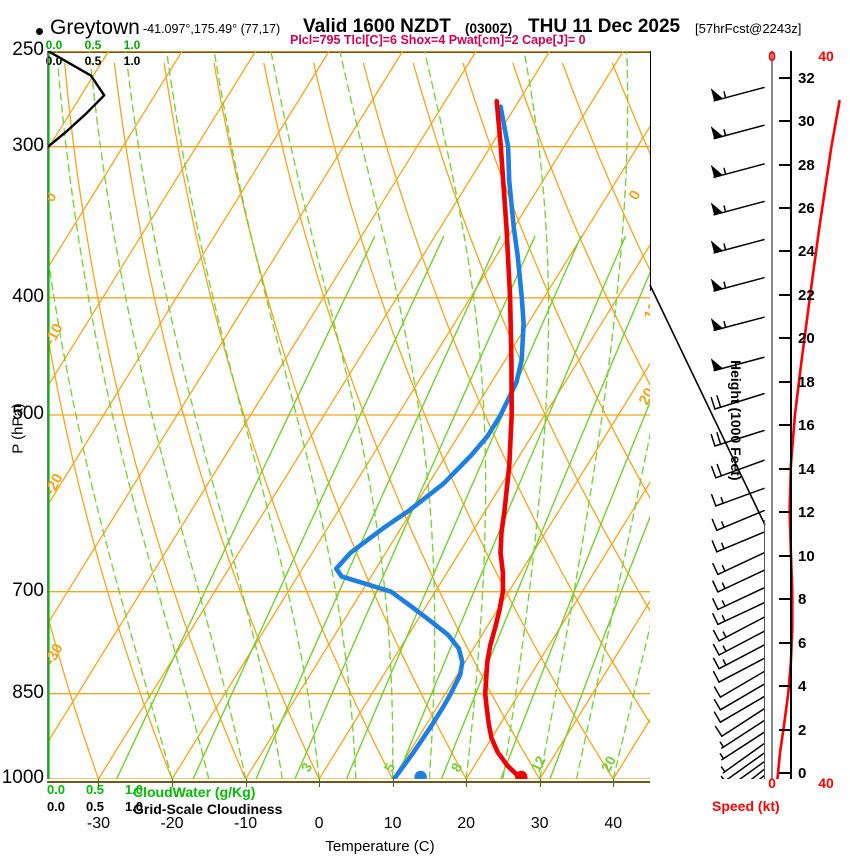 The width and height of the screenshot is (850, 860). I want to click on height-tick-16: 16, so click(806, 426).